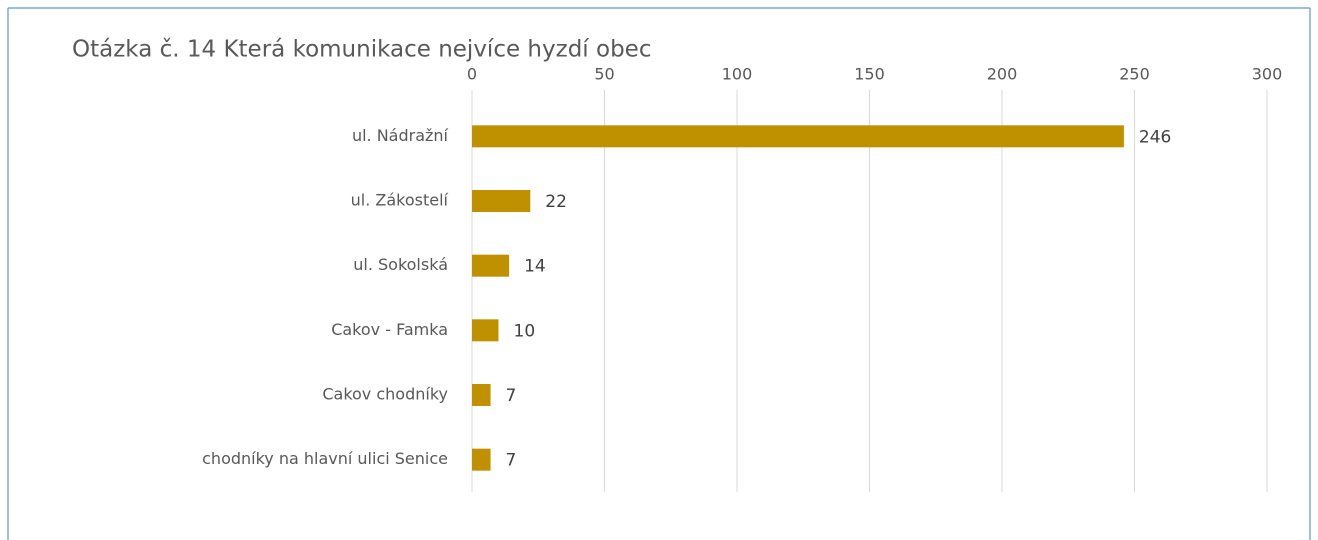  What do you see at coordinates (737, 74) in the screenshot?
I see `x-tick-label: 100` at bounding box center [737, 74].